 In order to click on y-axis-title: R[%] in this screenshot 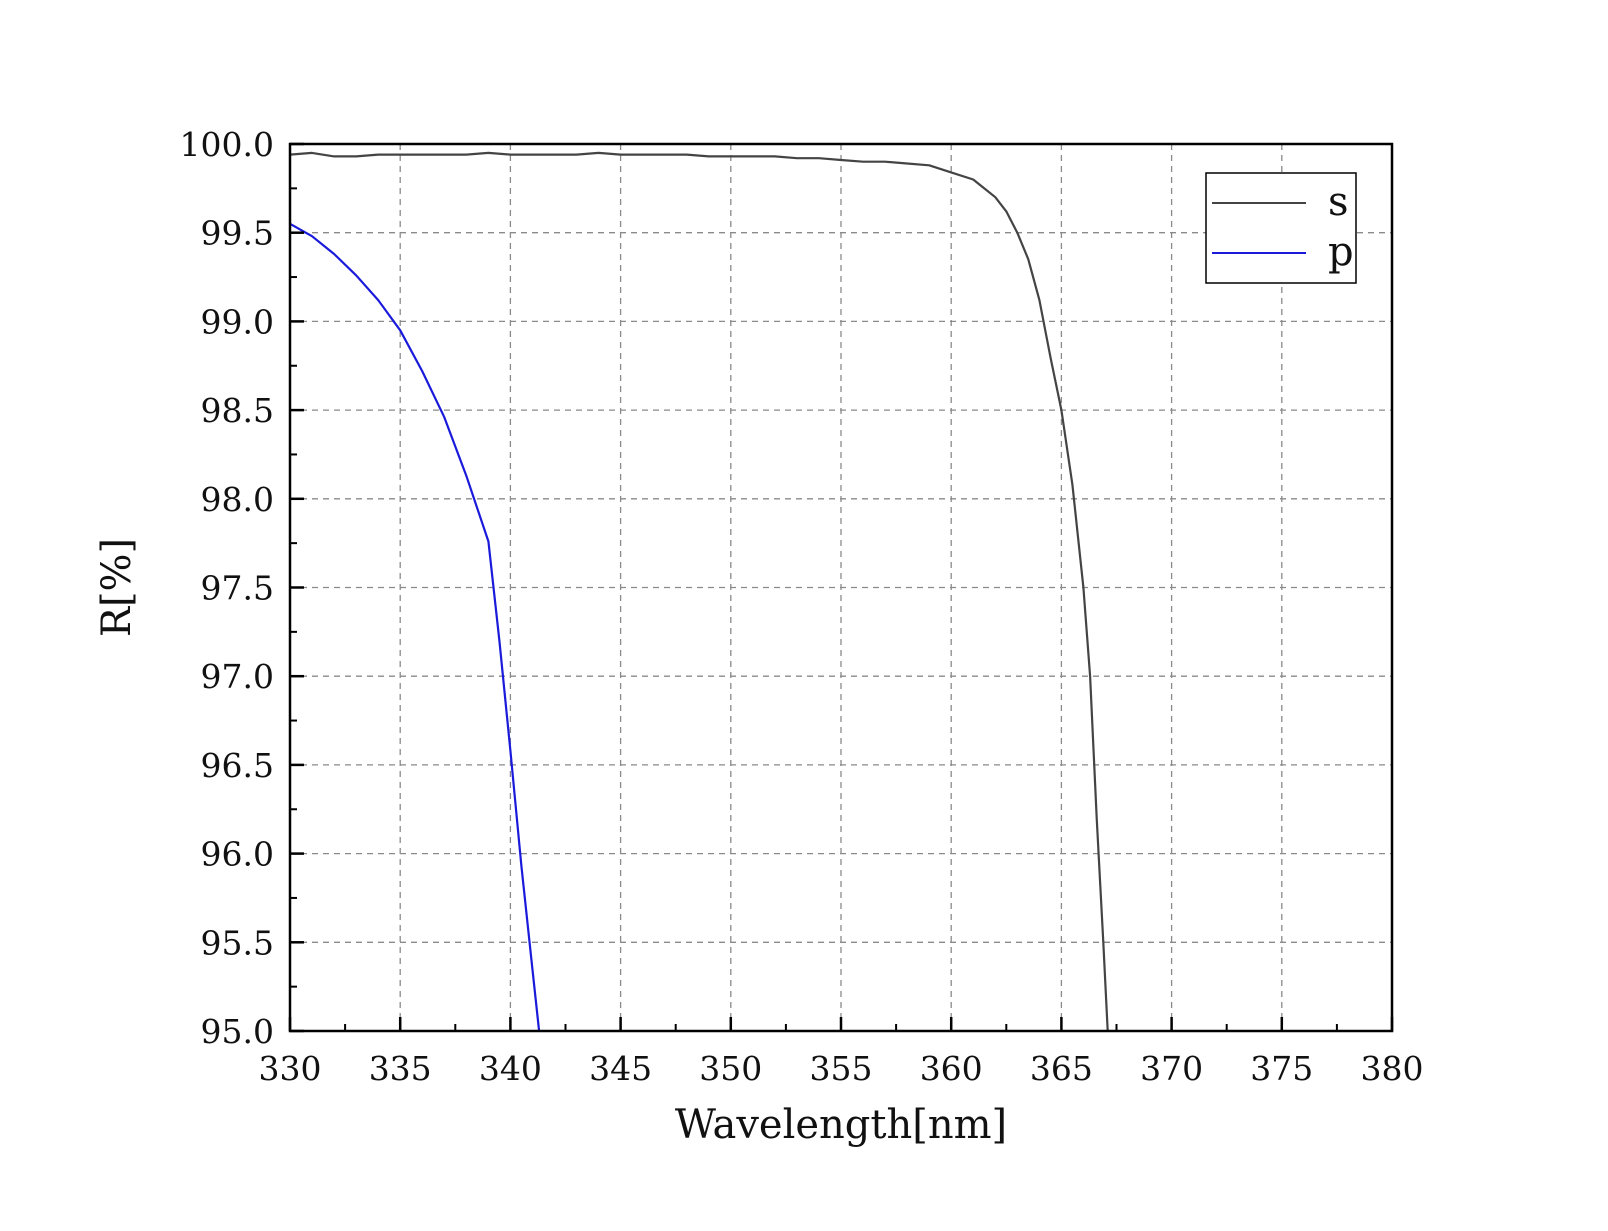, I will do `click(117, 587)`.